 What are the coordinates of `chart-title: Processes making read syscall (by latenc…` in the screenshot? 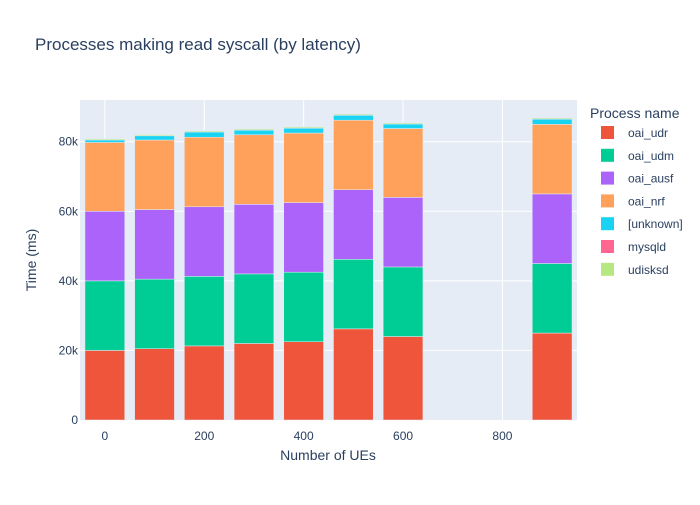 It's located at (198, 44).